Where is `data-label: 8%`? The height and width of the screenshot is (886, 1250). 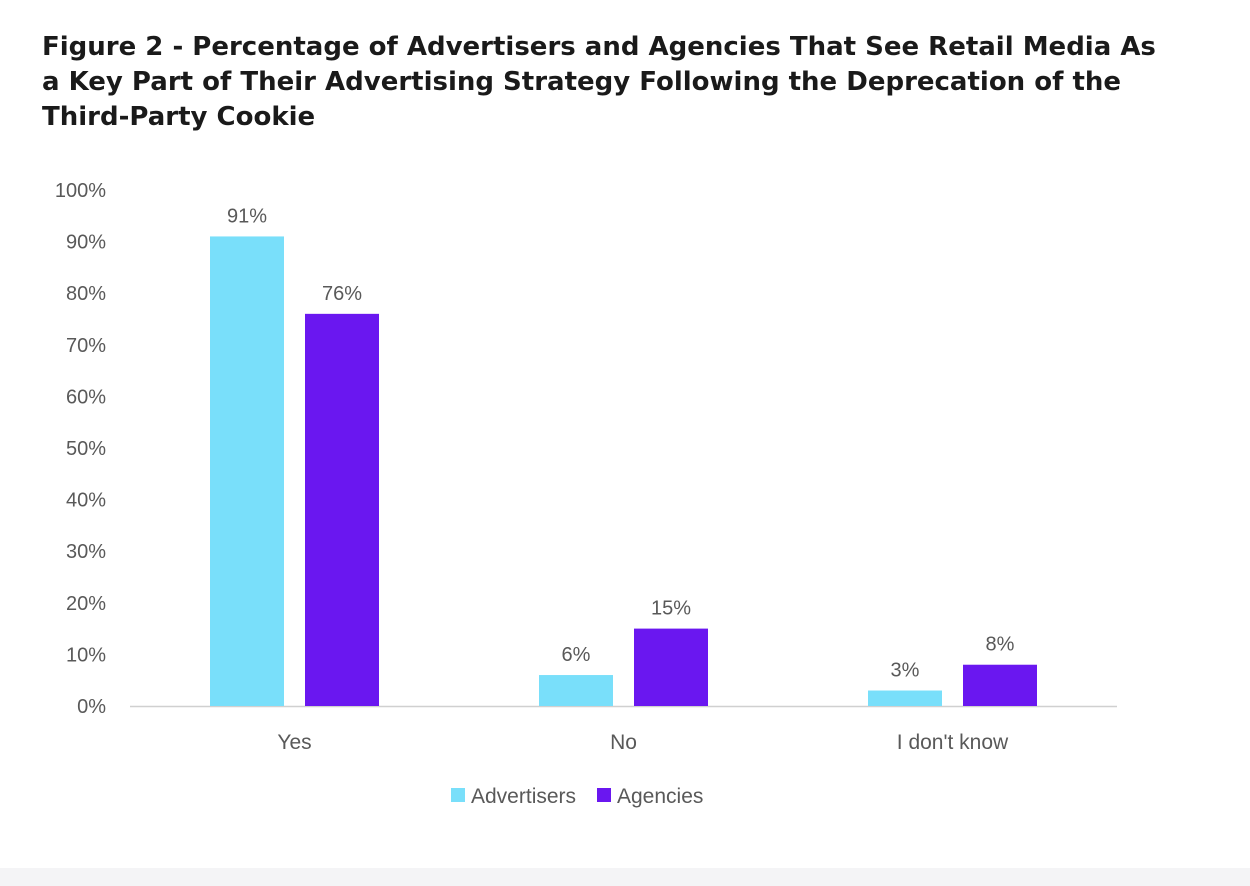
data-label: 8% is located at coordinates (1000, 645).